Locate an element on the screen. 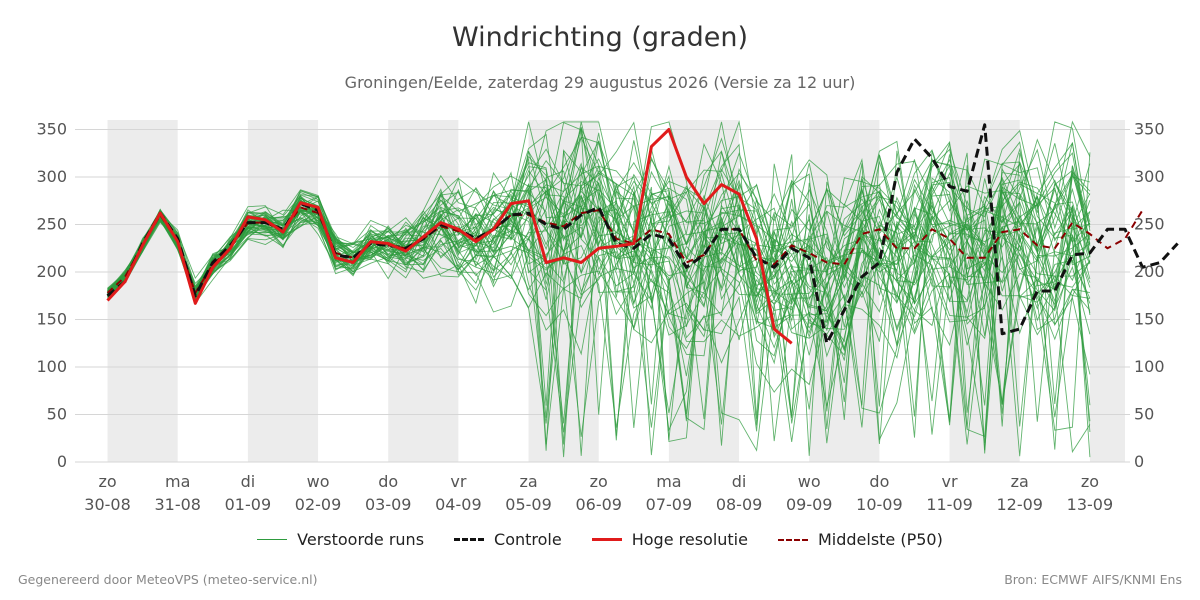  x-tick-date: 01-09 is located at coordinates (248, 504).